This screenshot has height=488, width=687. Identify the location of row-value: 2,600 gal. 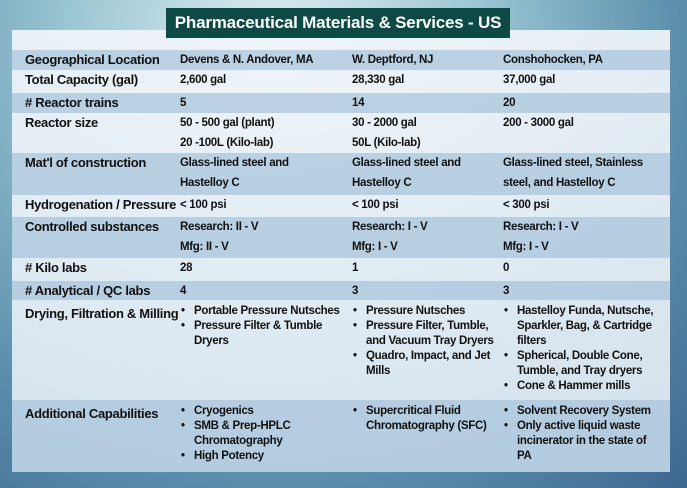
(262, 80).